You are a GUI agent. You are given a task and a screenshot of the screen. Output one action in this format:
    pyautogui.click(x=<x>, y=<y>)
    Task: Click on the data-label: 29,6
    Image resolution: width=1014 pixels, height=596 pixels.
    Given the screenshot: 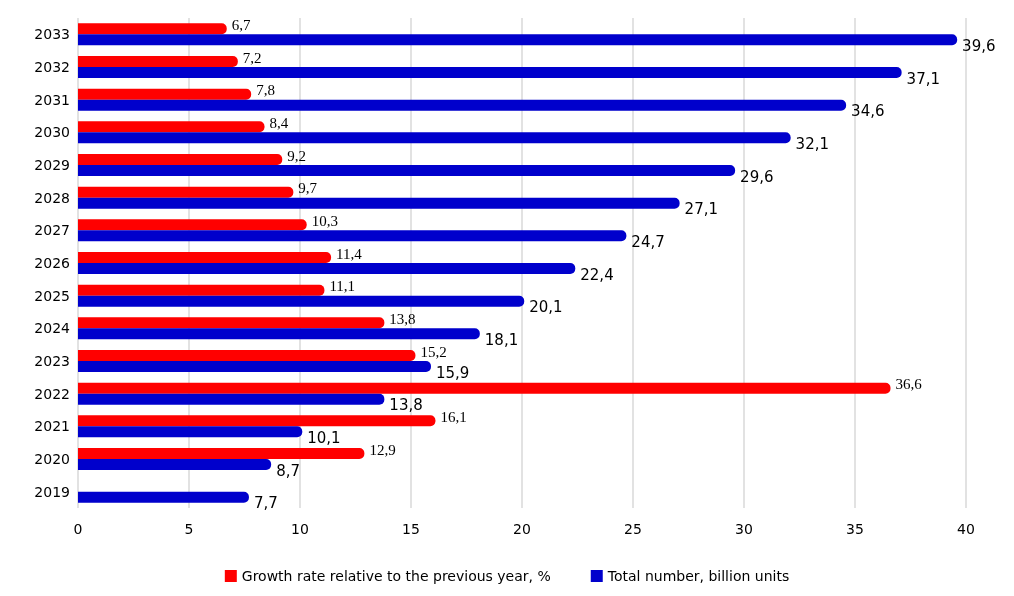 What is the action you would take?
    pyautogui.click(x=757, y=176)
    